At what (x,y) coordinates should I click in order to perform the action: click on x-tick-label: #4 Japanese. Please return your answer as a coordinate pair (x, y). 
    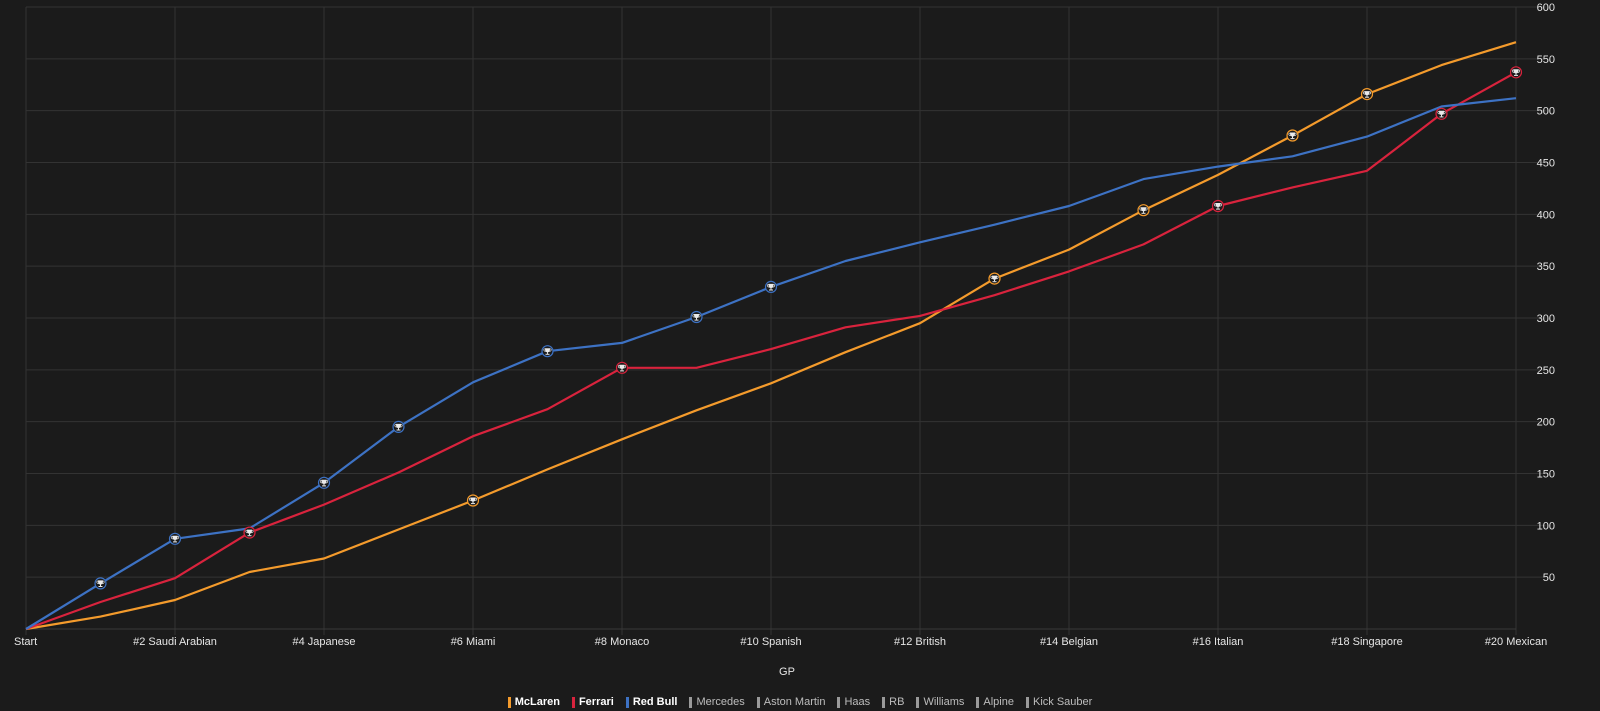
    Looking at the image, I should click on (324, 642).